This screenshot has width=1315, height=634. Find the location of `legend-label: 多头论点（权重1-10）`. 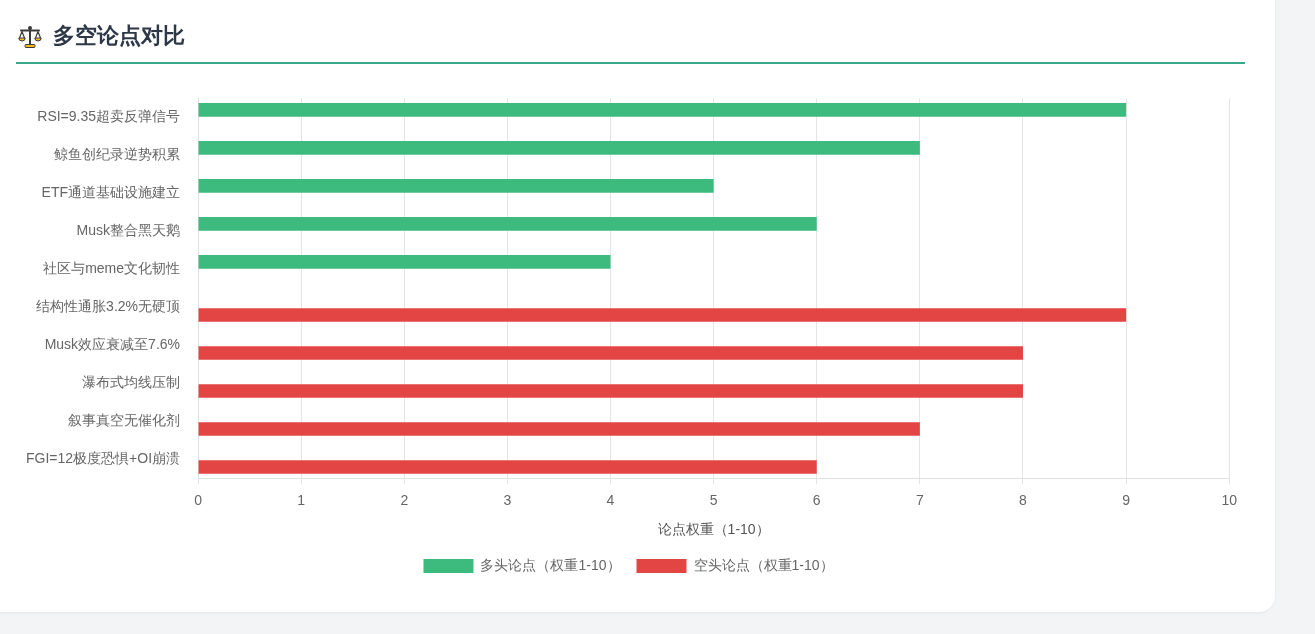

legend-label: 多头论点（权重1-10） is located at coordinates (550, 564).